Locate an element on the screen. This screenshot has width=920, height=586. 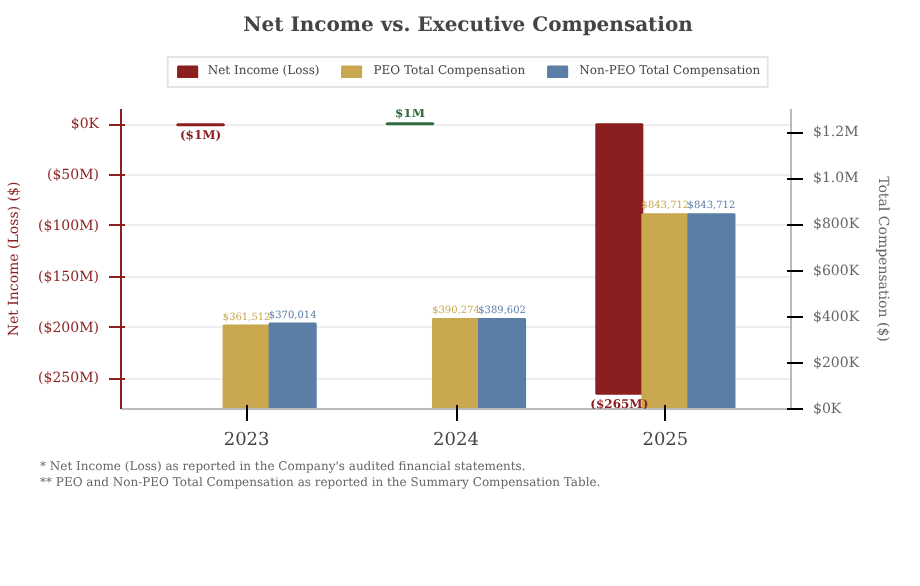
x-tick-label: 2024 is located at coordinates (456, 441).